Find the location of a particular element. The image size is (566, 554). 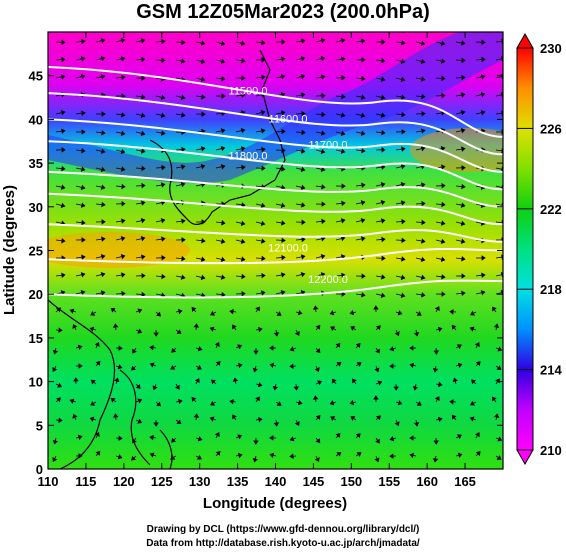

colorbar-max-arrow is located at coordinates (525, 40).